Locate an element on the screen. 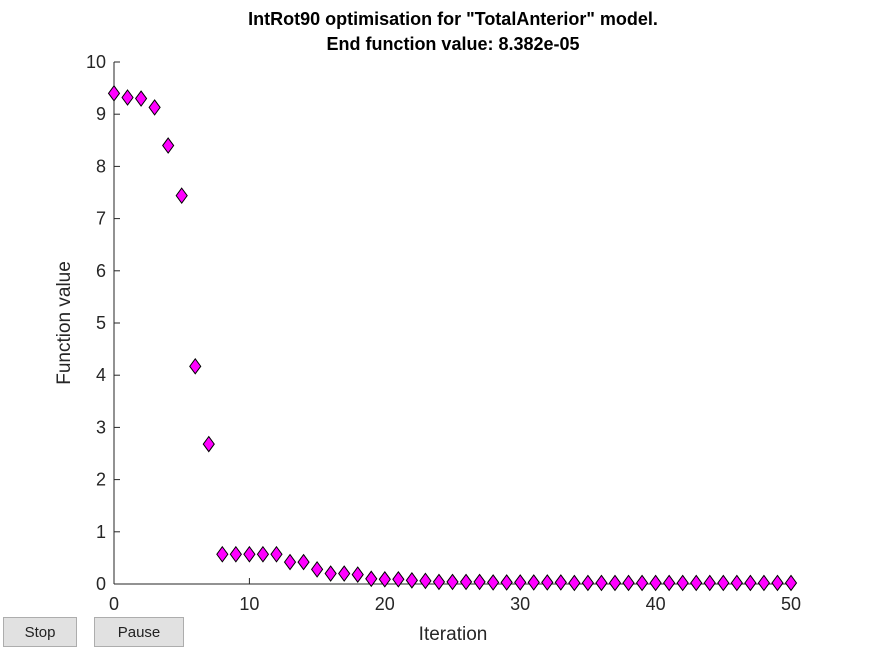 This screenshot has height=656, width=875. x-axis-label: Iteration is located at coordinates (453, 634).